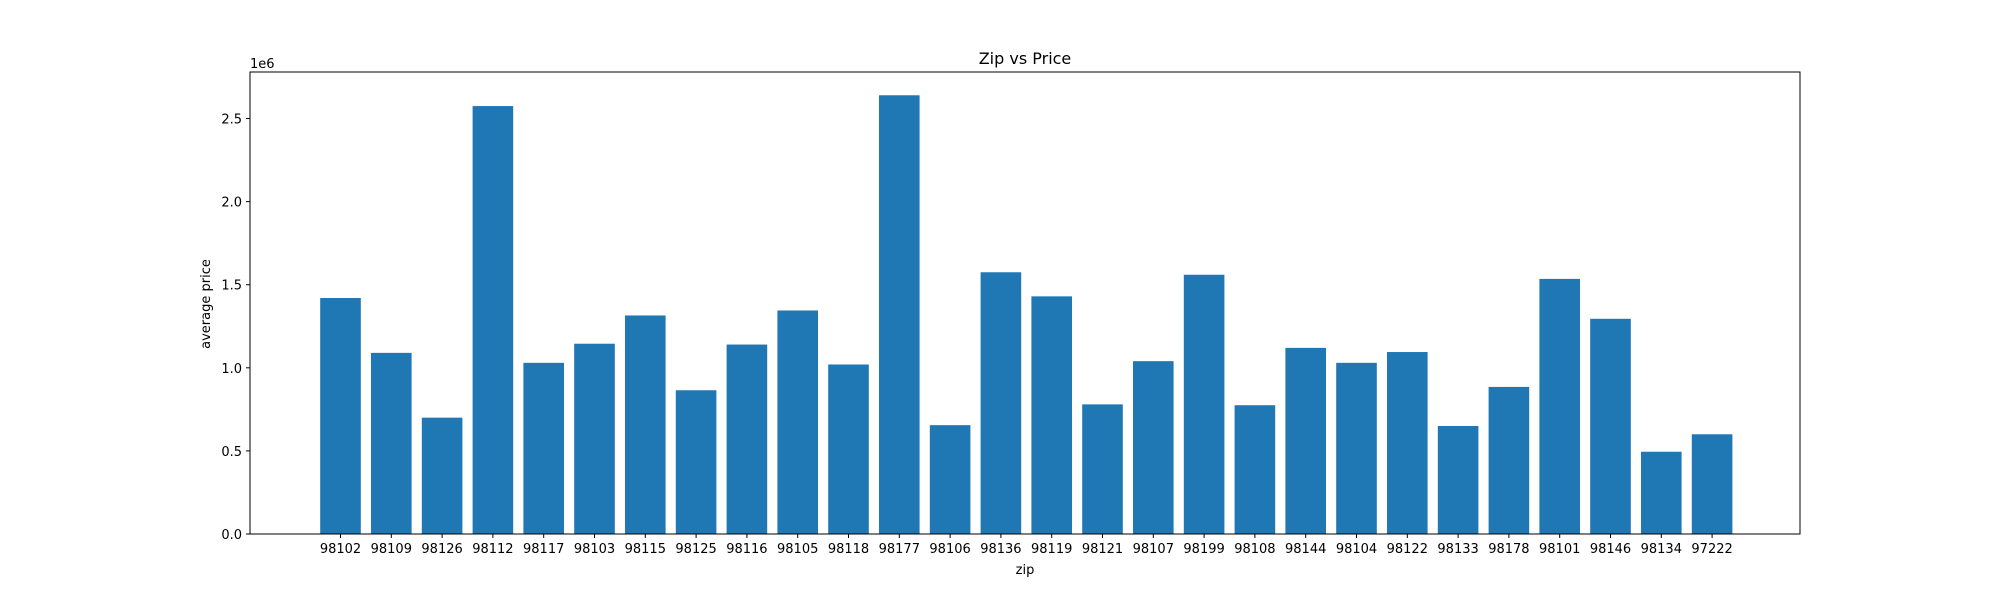  I want to click on x-tick-label: 98108, so click(1254, 549).